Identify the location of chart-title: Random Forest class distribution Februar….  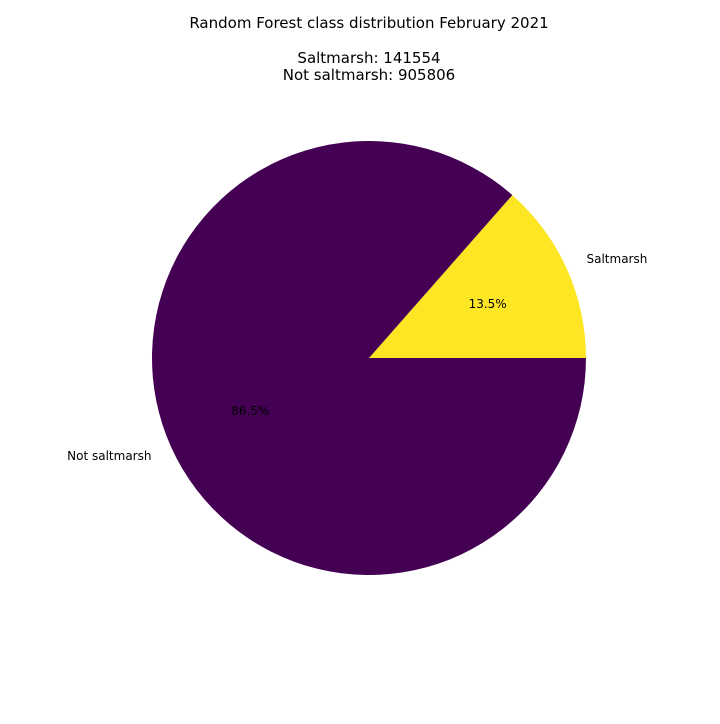
(368, 23).